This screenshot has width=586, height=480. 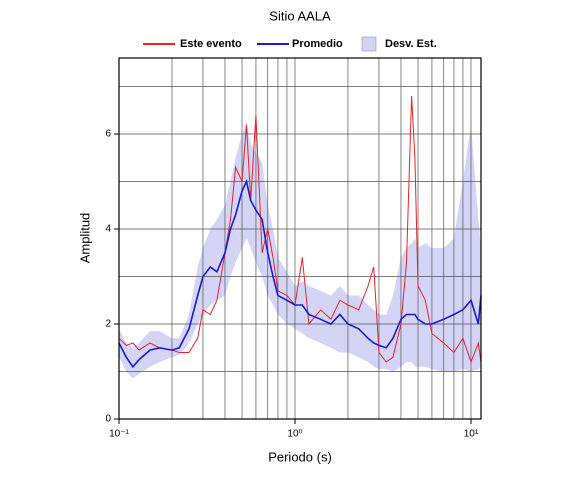 I want to click on x-axis-label: Periodo (s), so click(x=300, y=456).